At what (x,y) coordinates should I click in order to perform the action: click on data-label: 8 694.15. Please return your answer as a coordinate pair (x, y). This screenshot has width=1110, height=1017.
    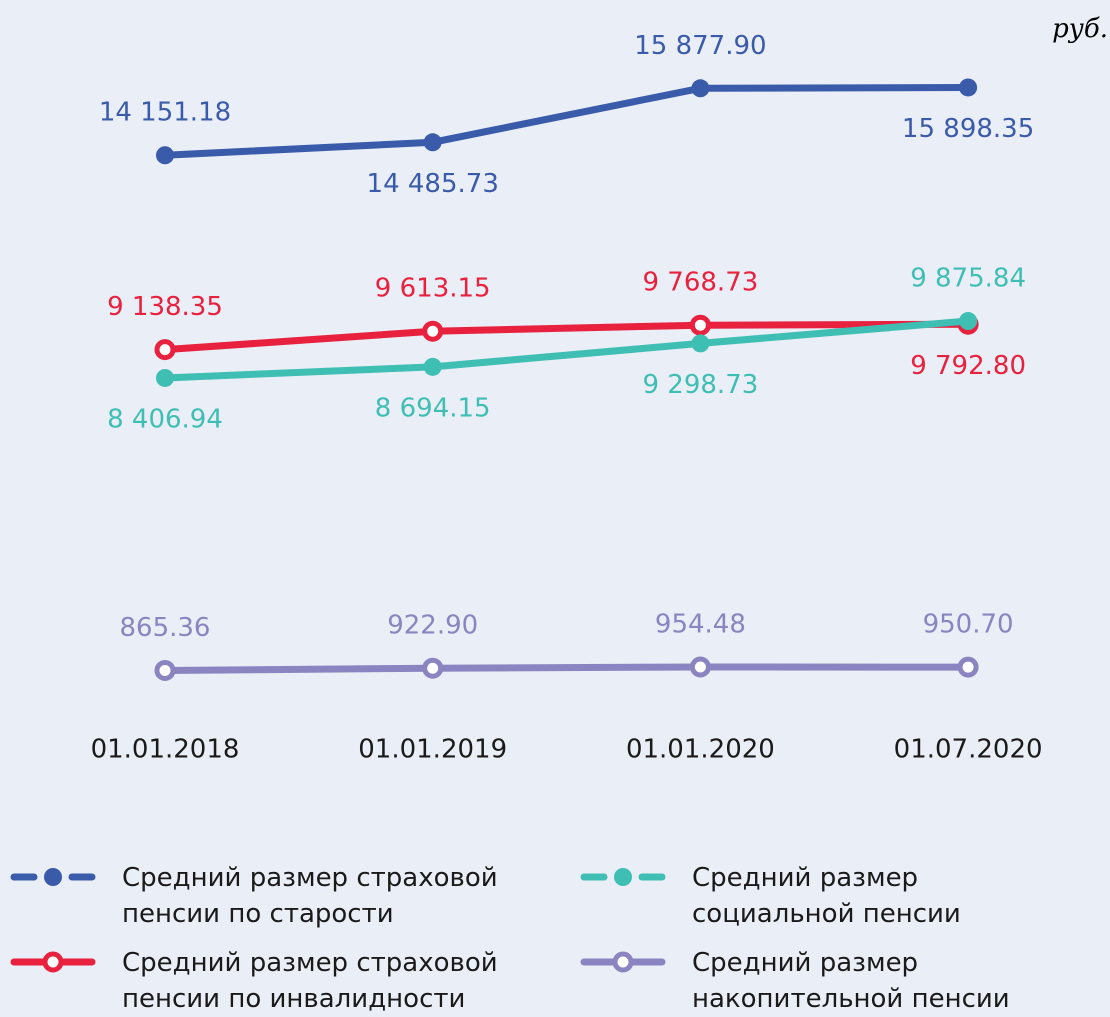
    Looking at the image, I should click on (433, 408).